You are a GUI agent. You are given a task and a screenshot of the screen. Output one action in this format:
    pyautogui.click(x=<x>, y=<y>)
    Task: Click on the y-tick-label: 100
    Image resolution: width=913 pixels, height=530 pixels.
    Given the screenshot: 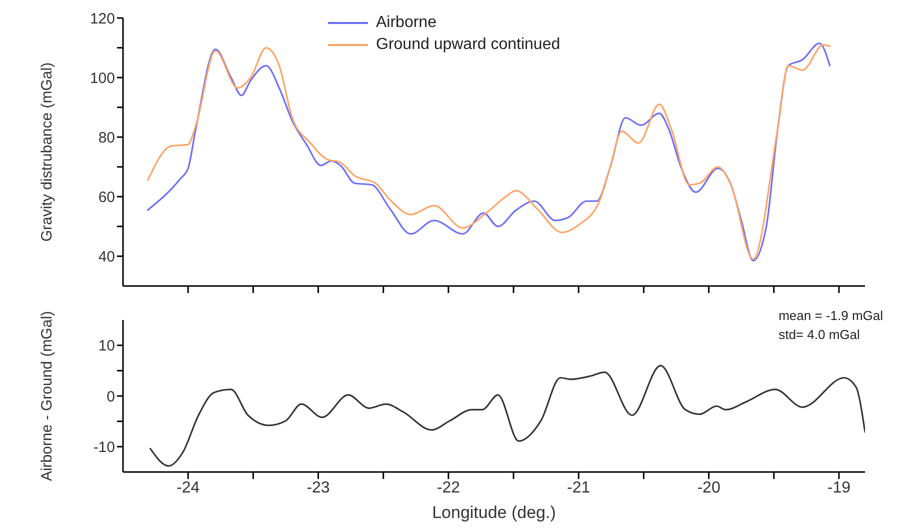 What is the action you would take?
    pyautogui.click(x=102, y=78)
    